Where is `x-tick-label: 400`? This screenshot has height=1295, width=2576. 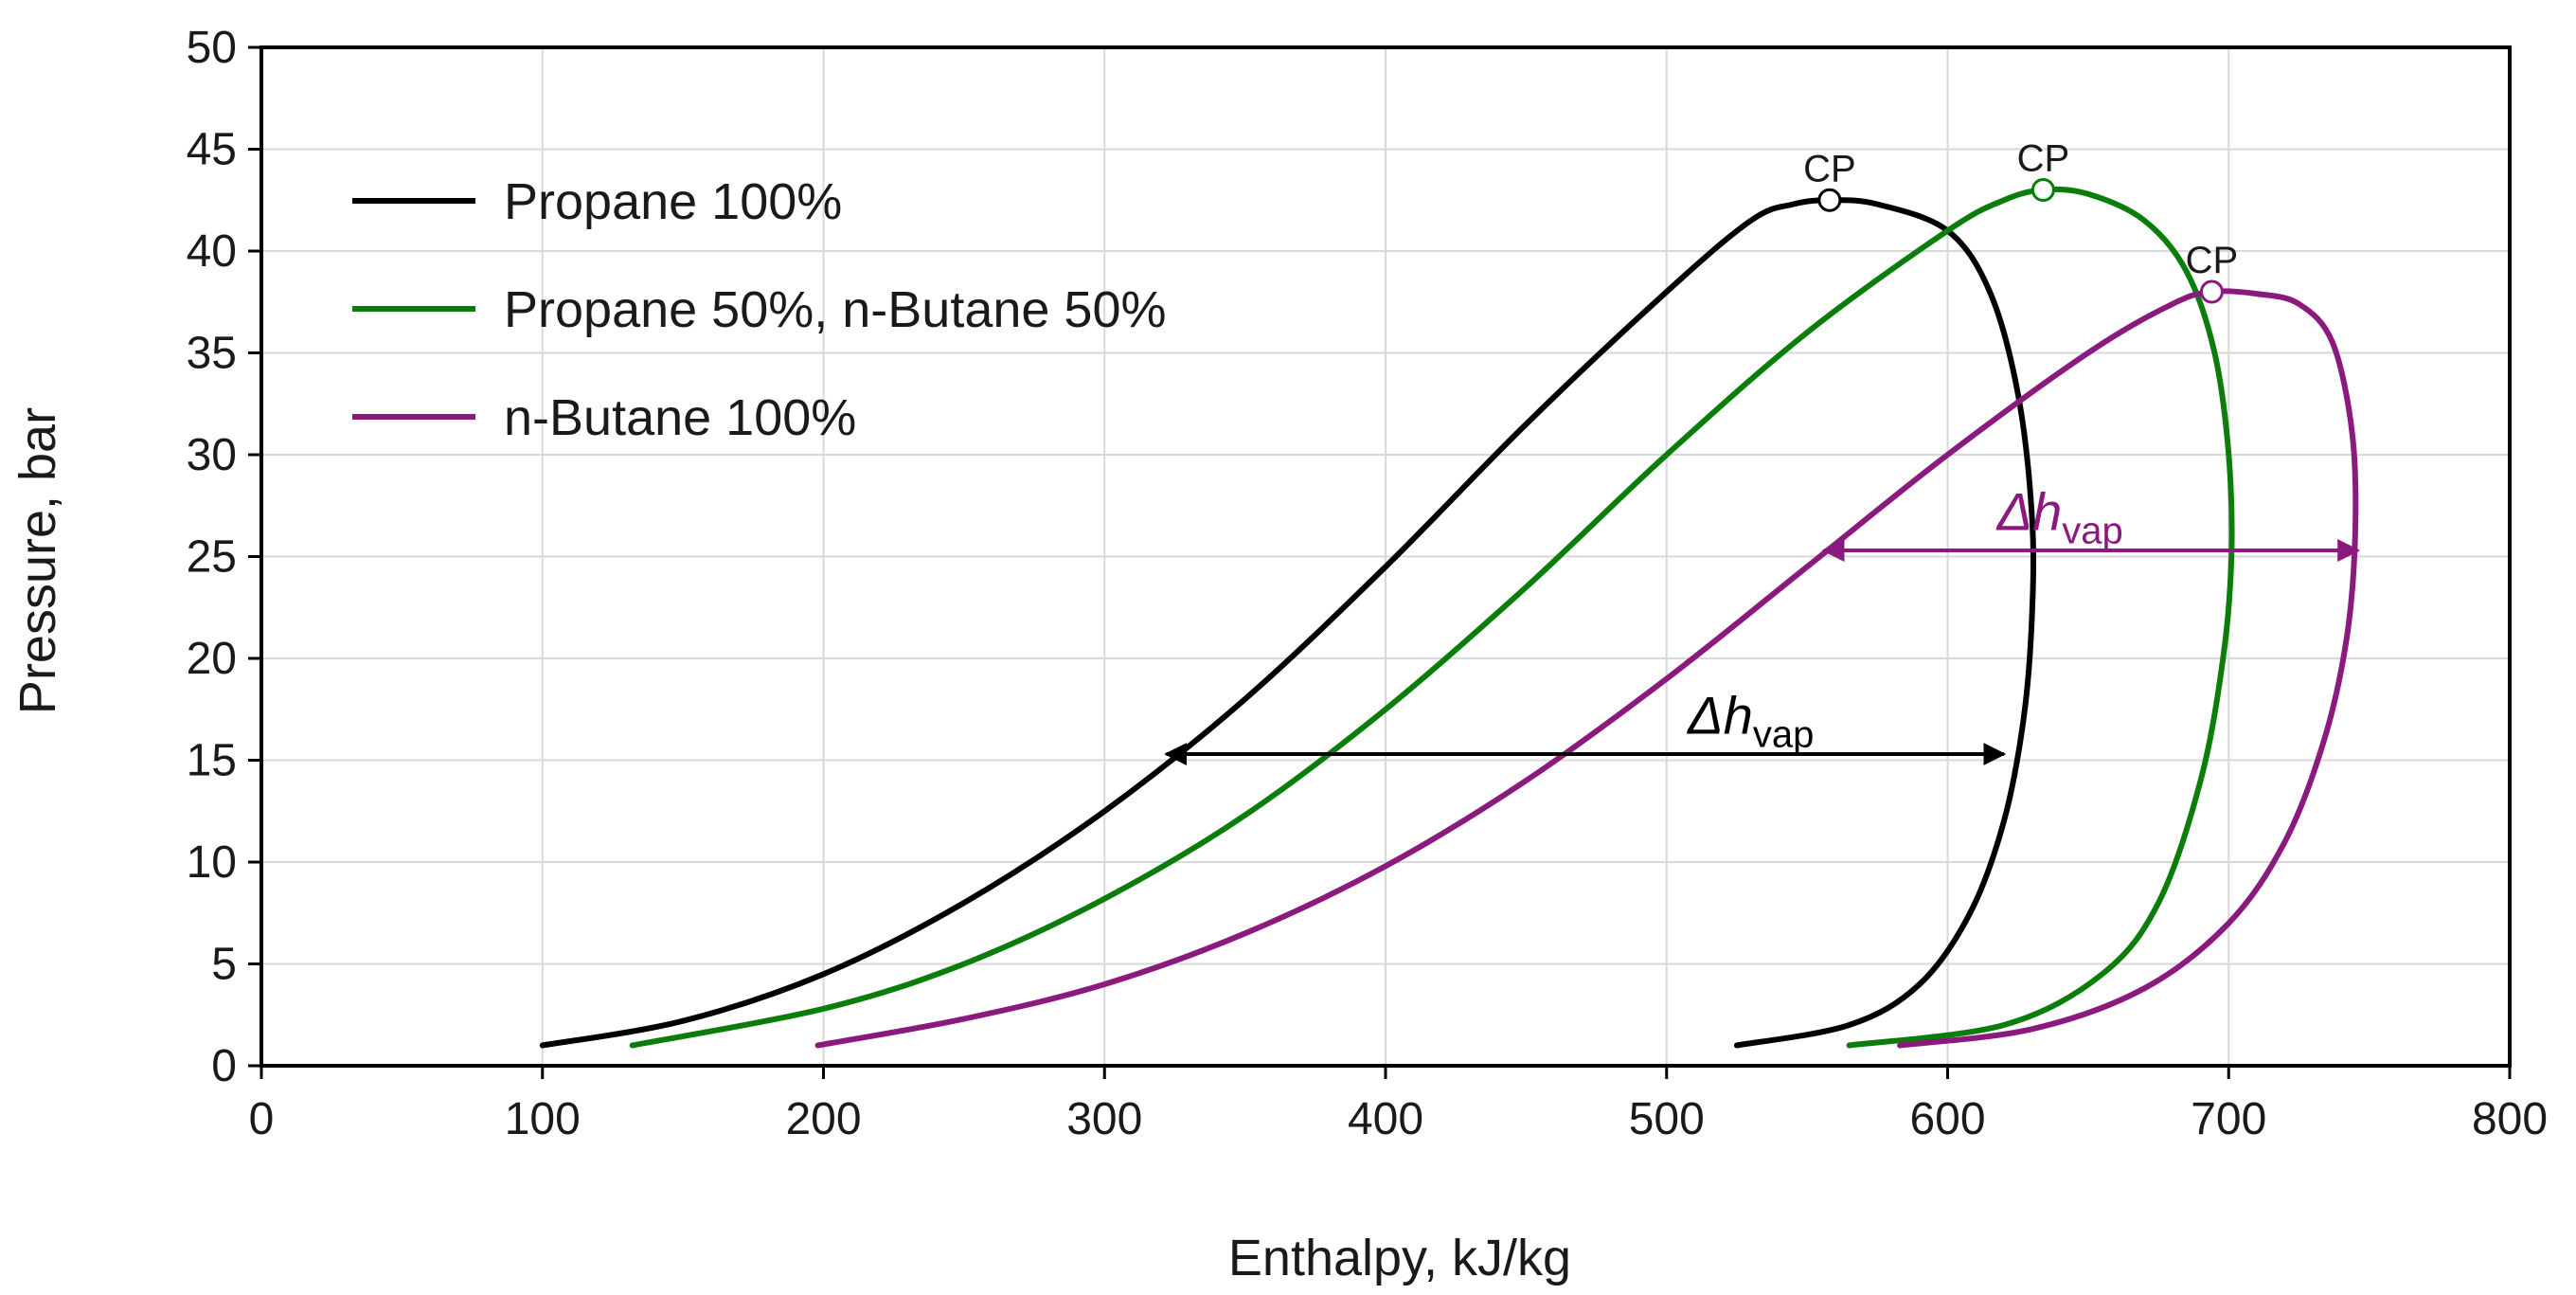
x-tick-label: 400 is located at coordinates (1385, 1119).